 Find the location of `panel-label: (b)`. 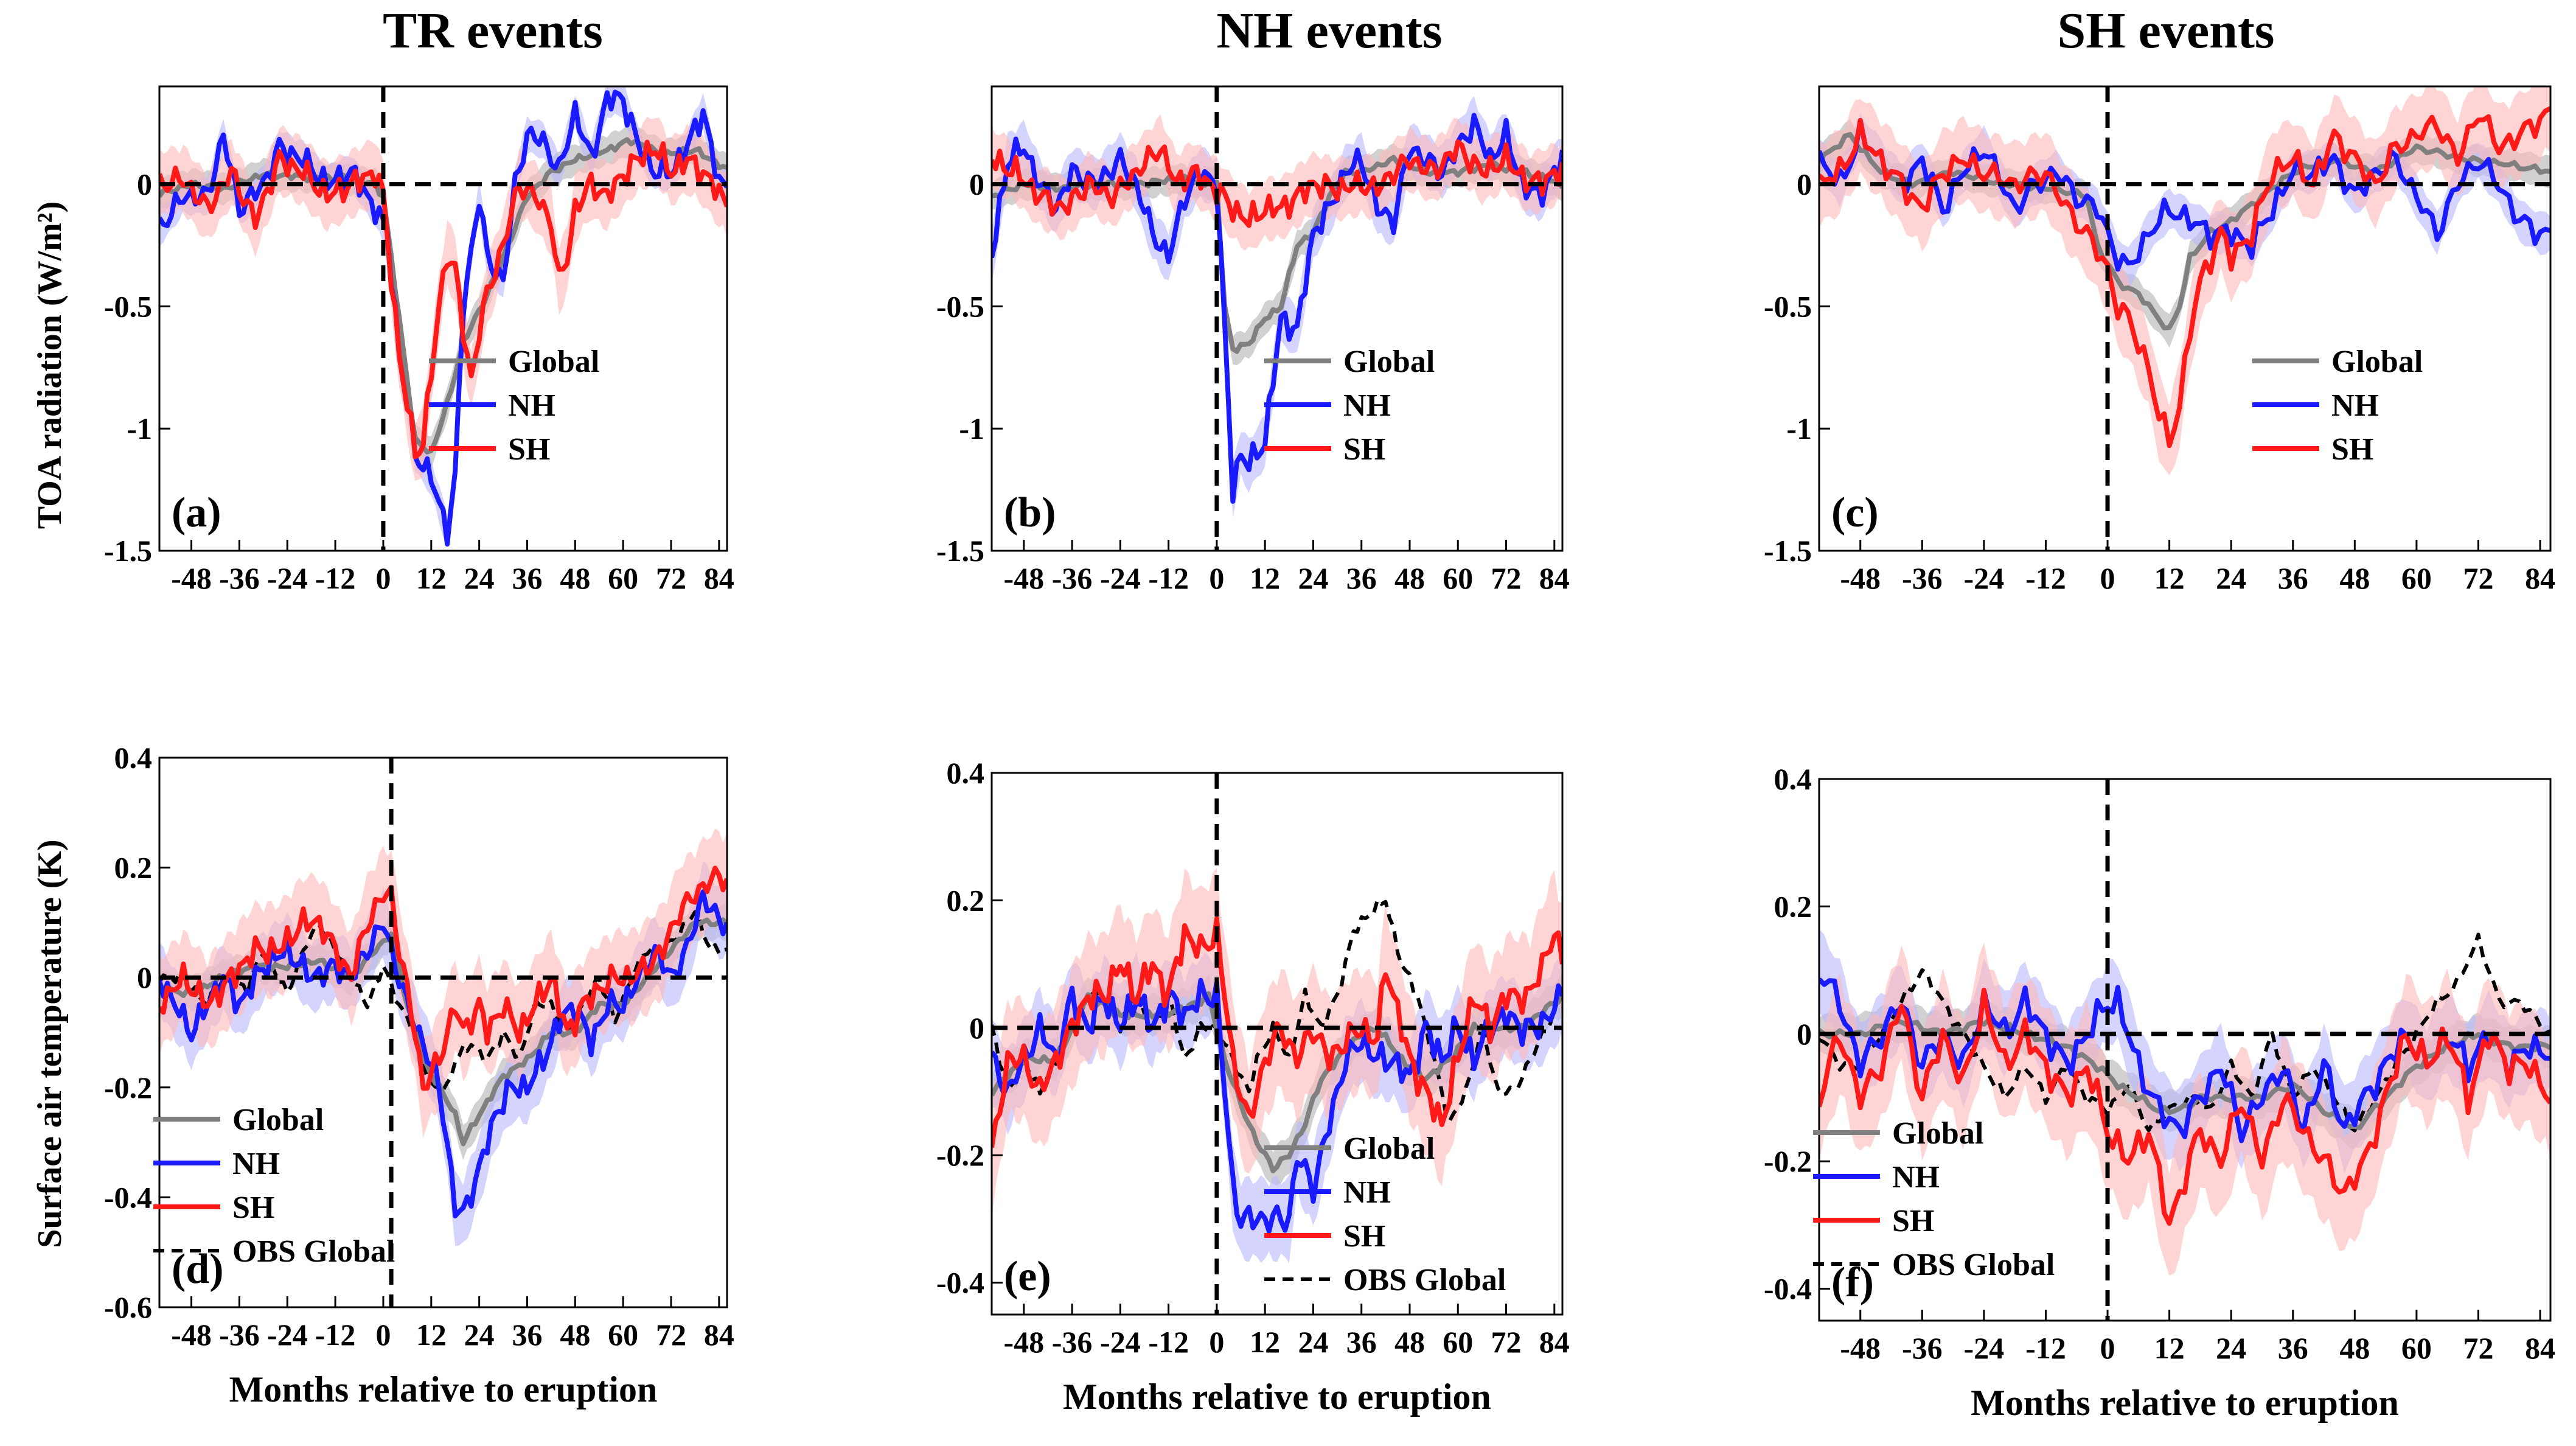

panel-label: (b) is located at coordinates (1030, 512).